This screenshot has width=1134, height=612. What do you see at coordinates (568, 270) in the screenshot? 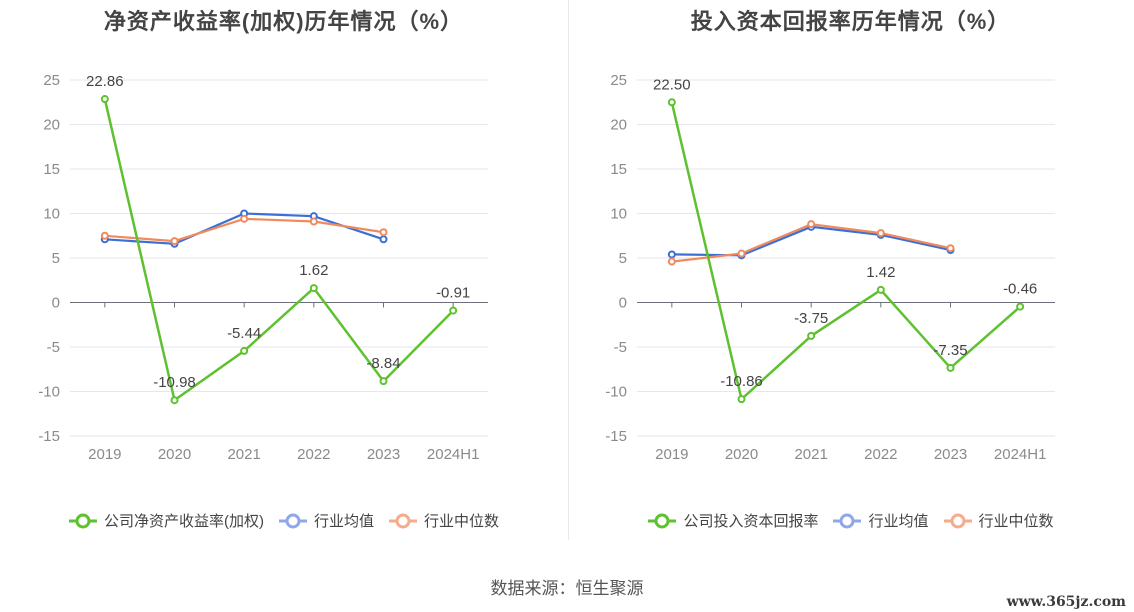
I see `panel-divider` at bounding box center [568, 270].